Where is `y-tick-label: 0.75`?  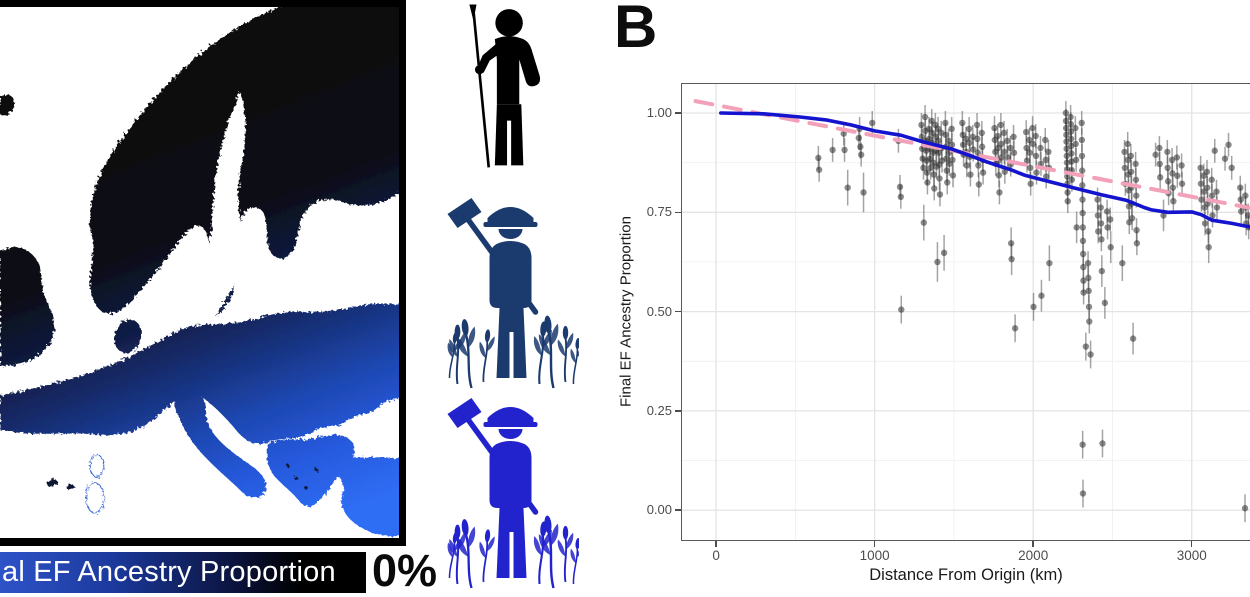 y-tick-label: 0.75 is located at coordinates (659, 212).